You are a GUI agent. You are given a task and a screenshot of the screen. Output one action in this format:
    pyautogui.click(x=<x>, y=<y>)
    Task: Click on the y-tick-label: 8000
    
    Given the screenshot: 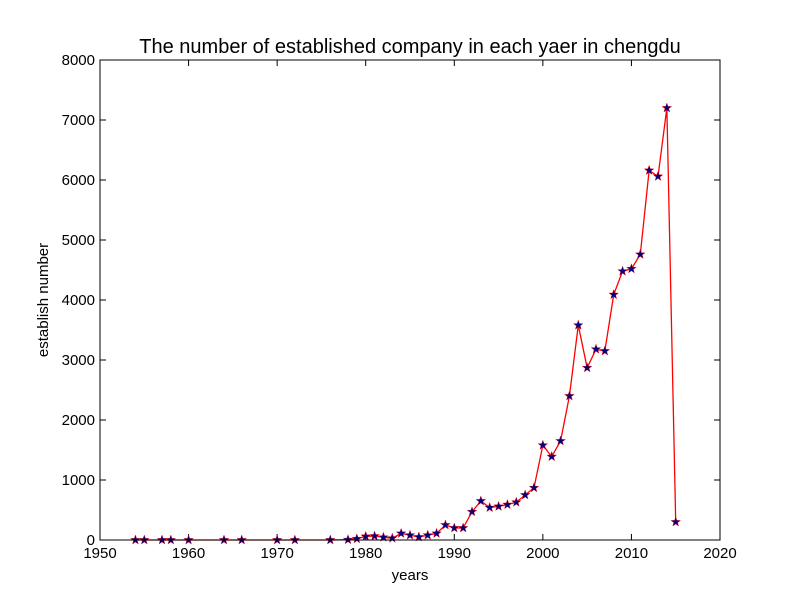 What is the action you would take?
    pyautogui.click(x=78, y=60)
    